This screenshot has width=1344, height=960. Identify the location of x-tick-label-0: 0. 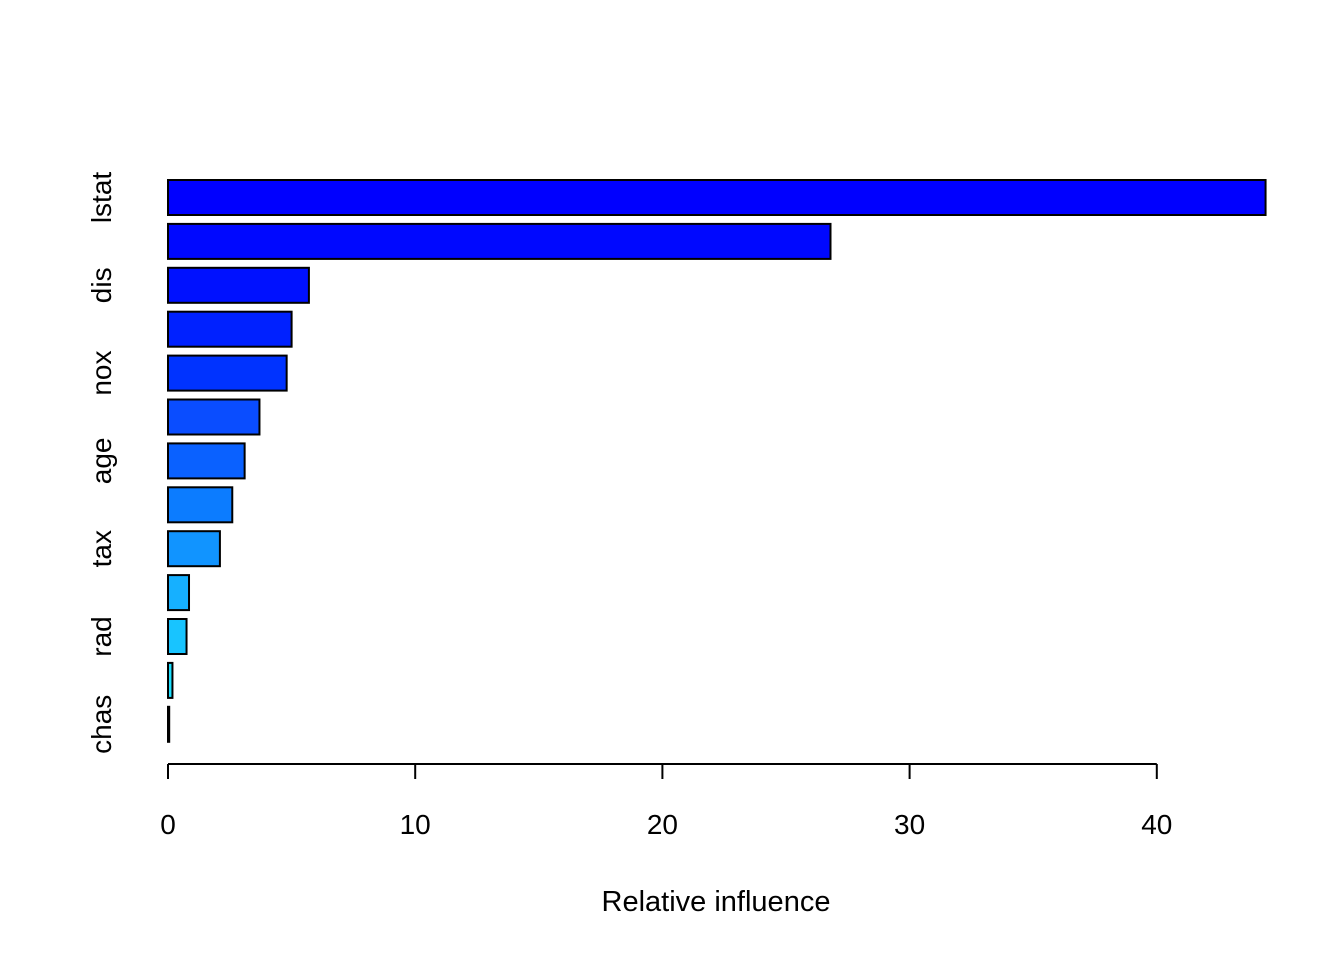
(168, 824).